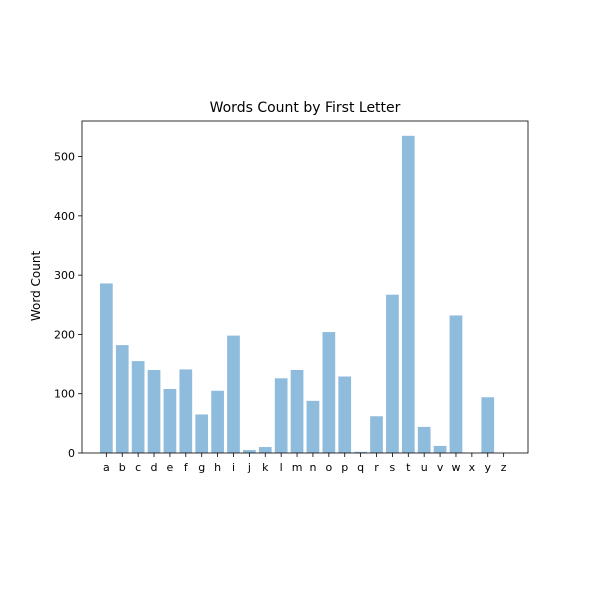 The image size is (600, 600). What do you see at coordinates (154, 411) in the screenshot?
I see `bar-d` at bounding box center [154, 411].